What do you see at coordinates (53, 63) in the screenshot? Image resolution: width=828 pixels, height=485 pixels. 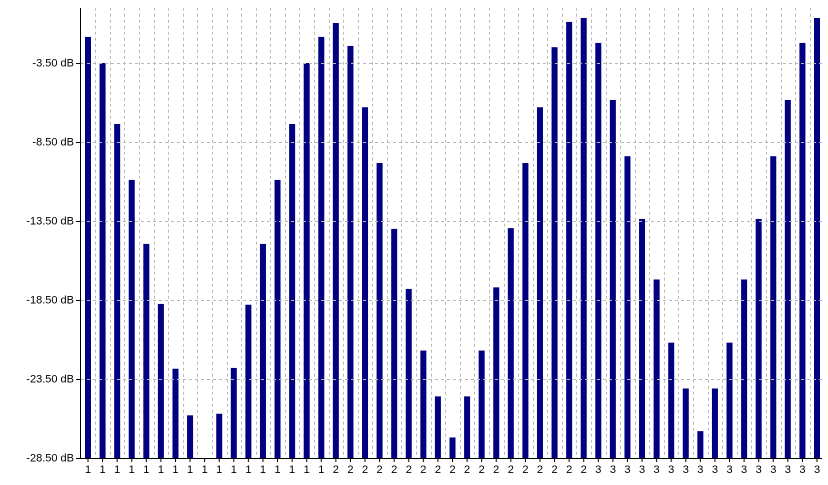 I see `y-tick-label: -3.50 dB` at bounding box center [53, 63].